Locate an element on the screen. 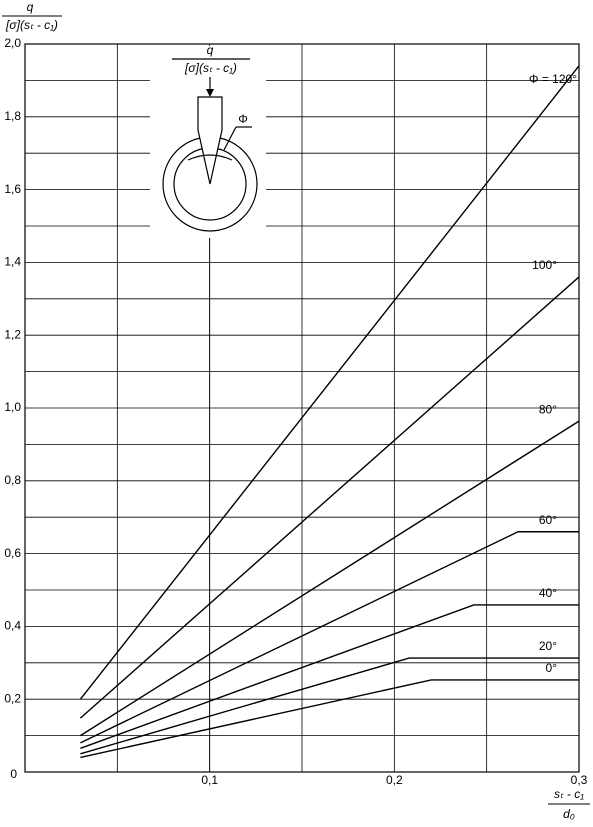 This screenshot has height=827, width=593. inset-angle-label: Φ is located at coordinates (243, 119).